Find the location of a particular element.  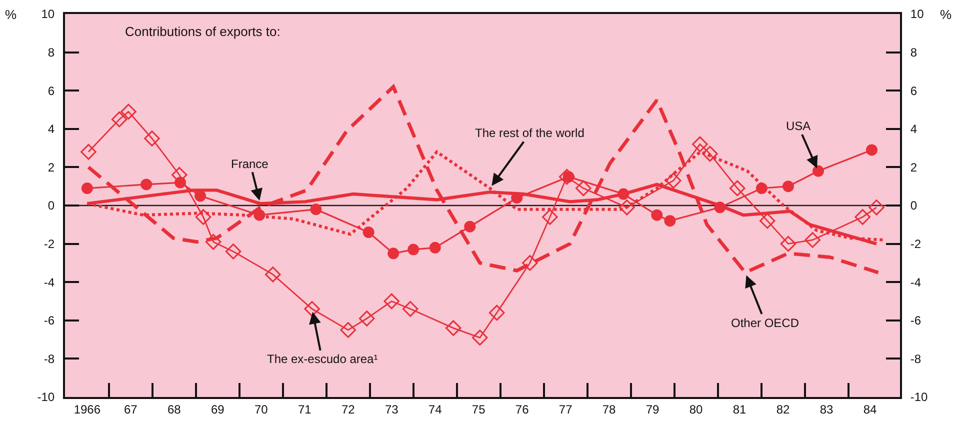

y-tick-label: -10 is located at coordinates (46, 397).